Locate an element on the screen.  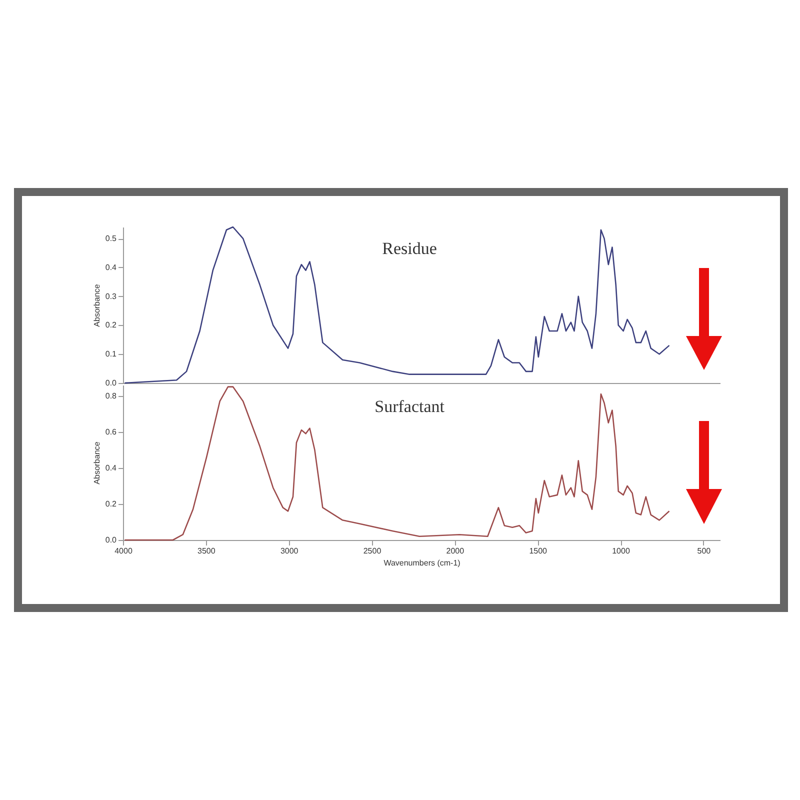
x-tick-label: 500 is located at coordinates (704, 551).